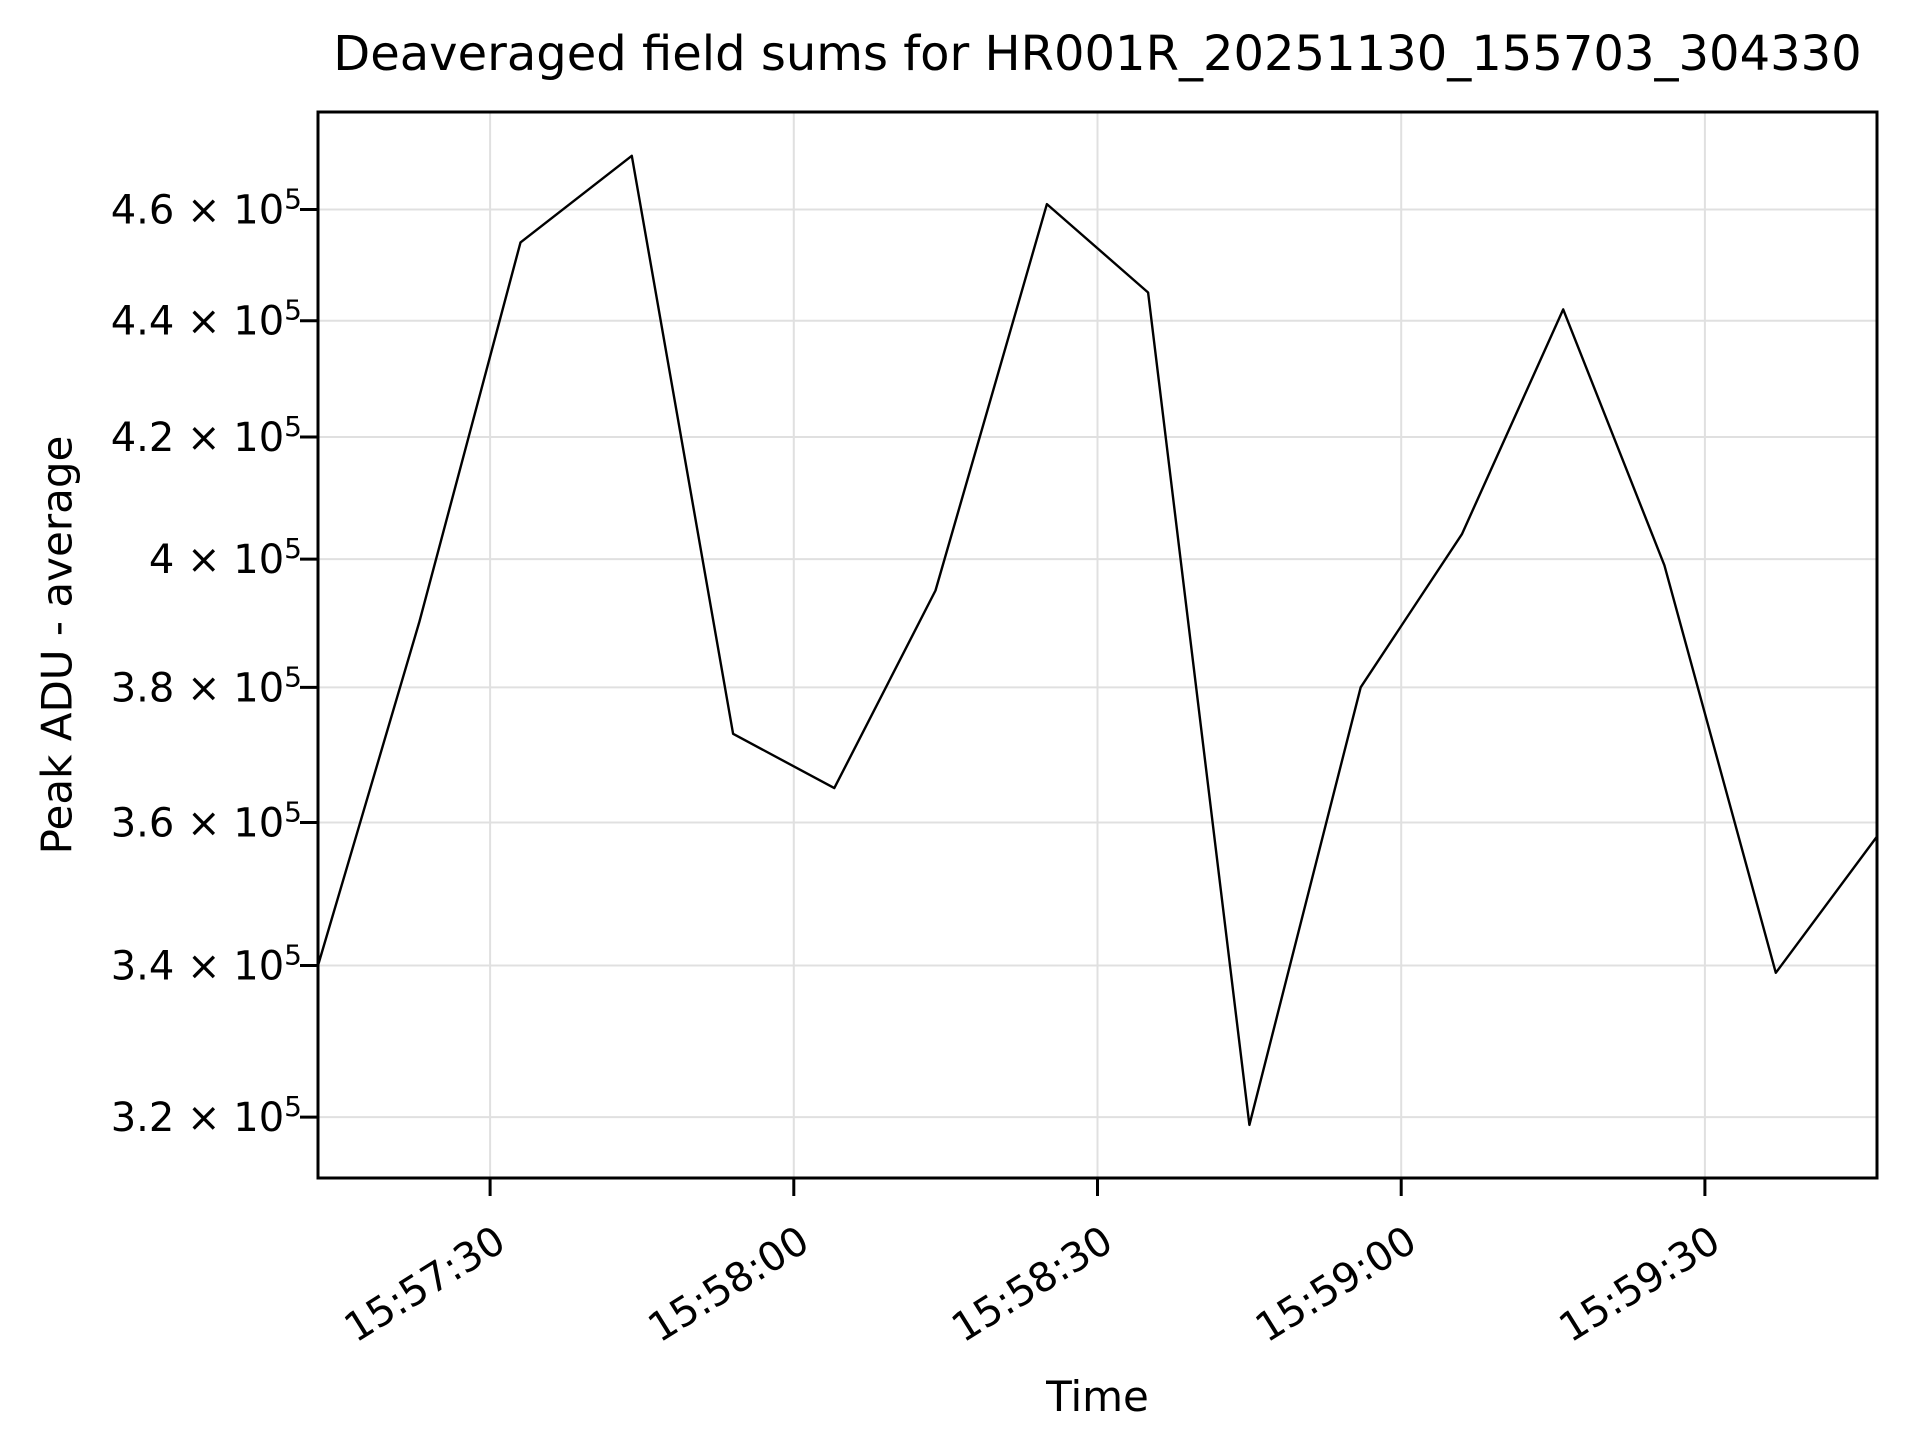 The width and height of the screenshot is (1920, 1440). I want to click on y-tick-label: 4.6 × 105, so click(206, 208).